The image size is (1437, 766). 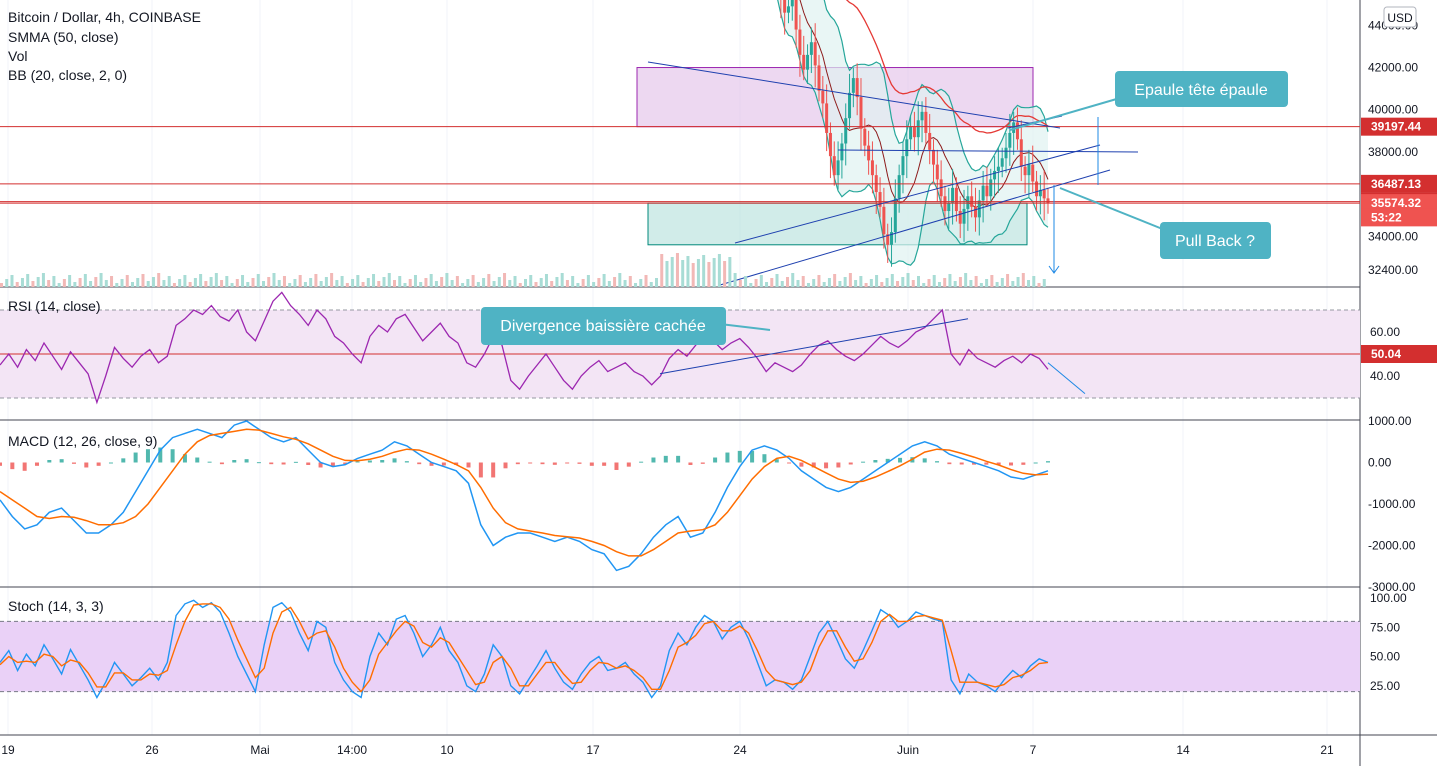 I want to click on rsi-value-tag, so click(x=1399, y=354).